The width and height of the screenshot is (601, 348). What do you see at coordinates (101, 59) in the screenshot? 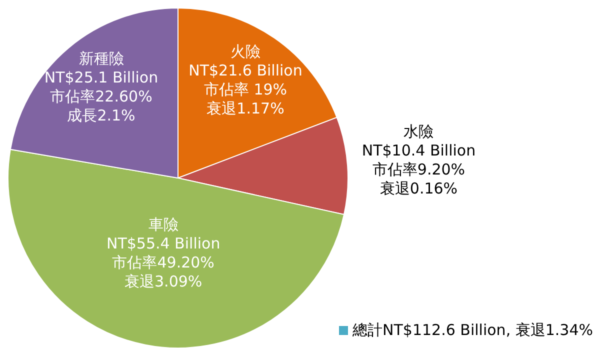
I see `slice-label: 新種險` at bounding box center [101, 59].